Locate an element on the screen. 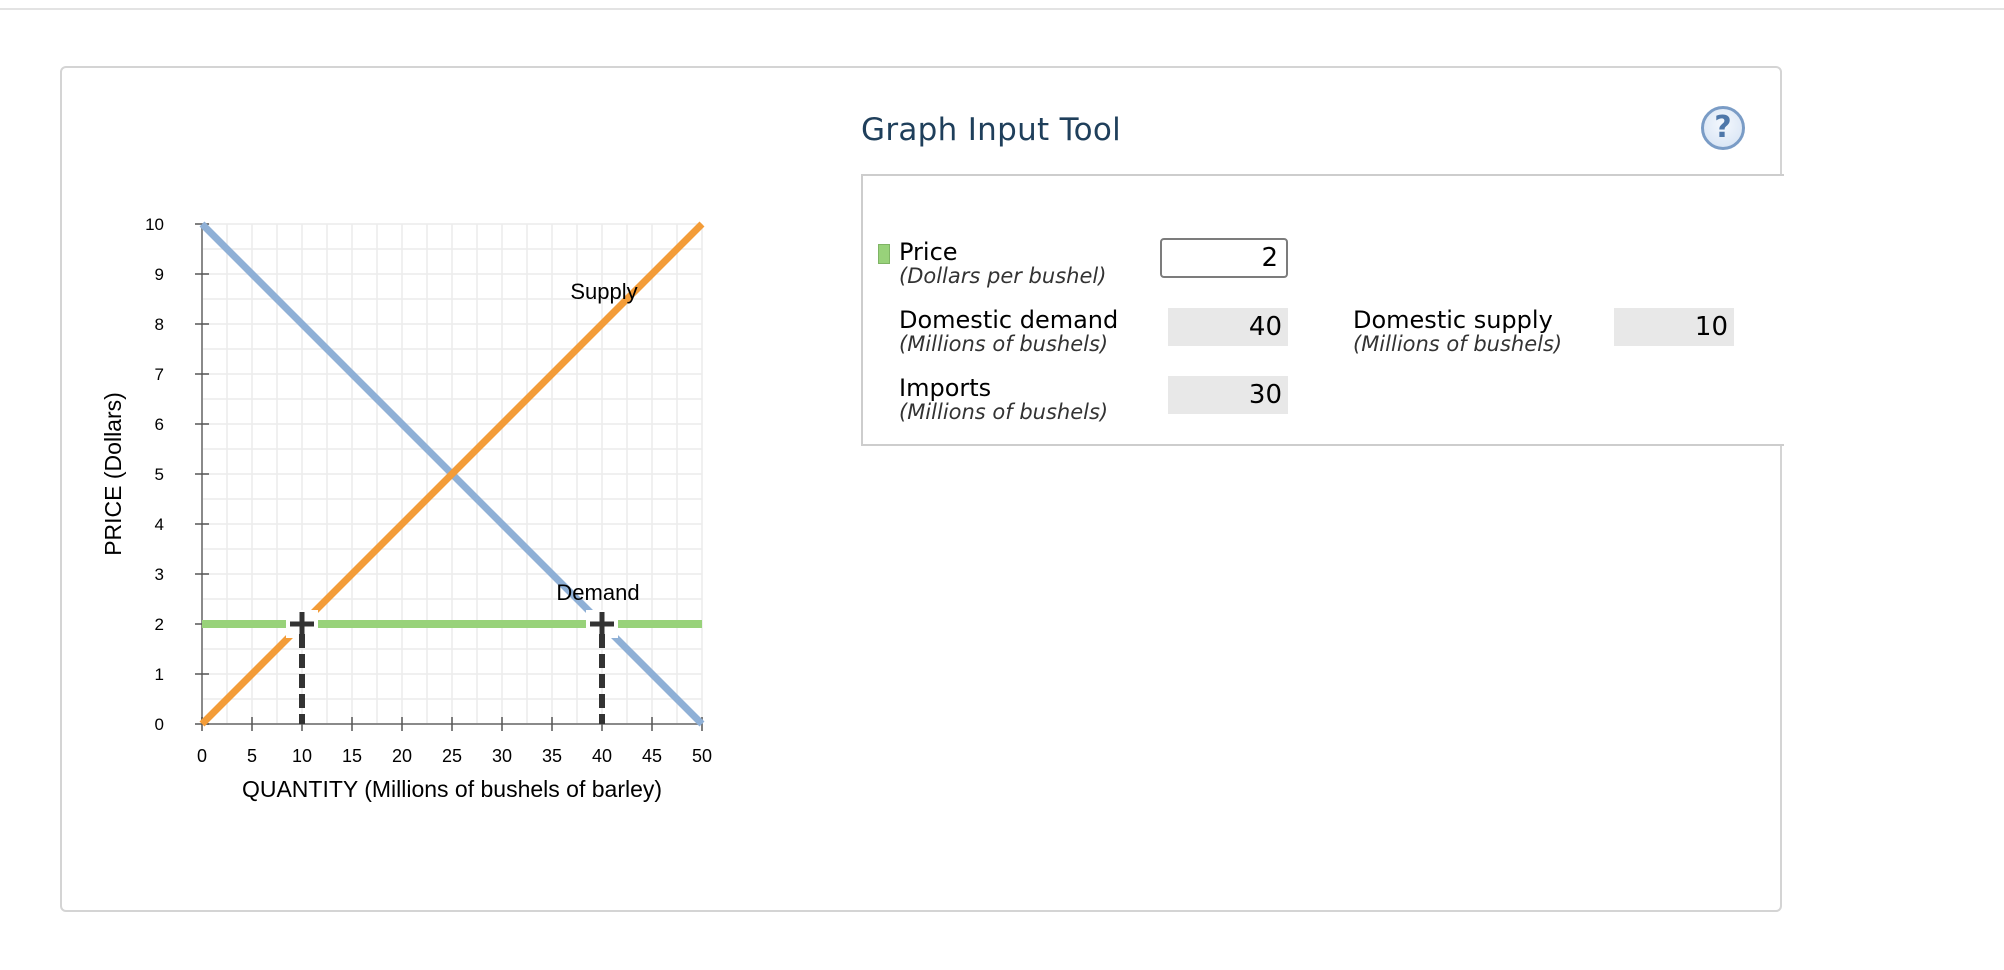 This screenshot has height=970, width=2004. x-tick-label: 5 is located at coordinates (252, 756).